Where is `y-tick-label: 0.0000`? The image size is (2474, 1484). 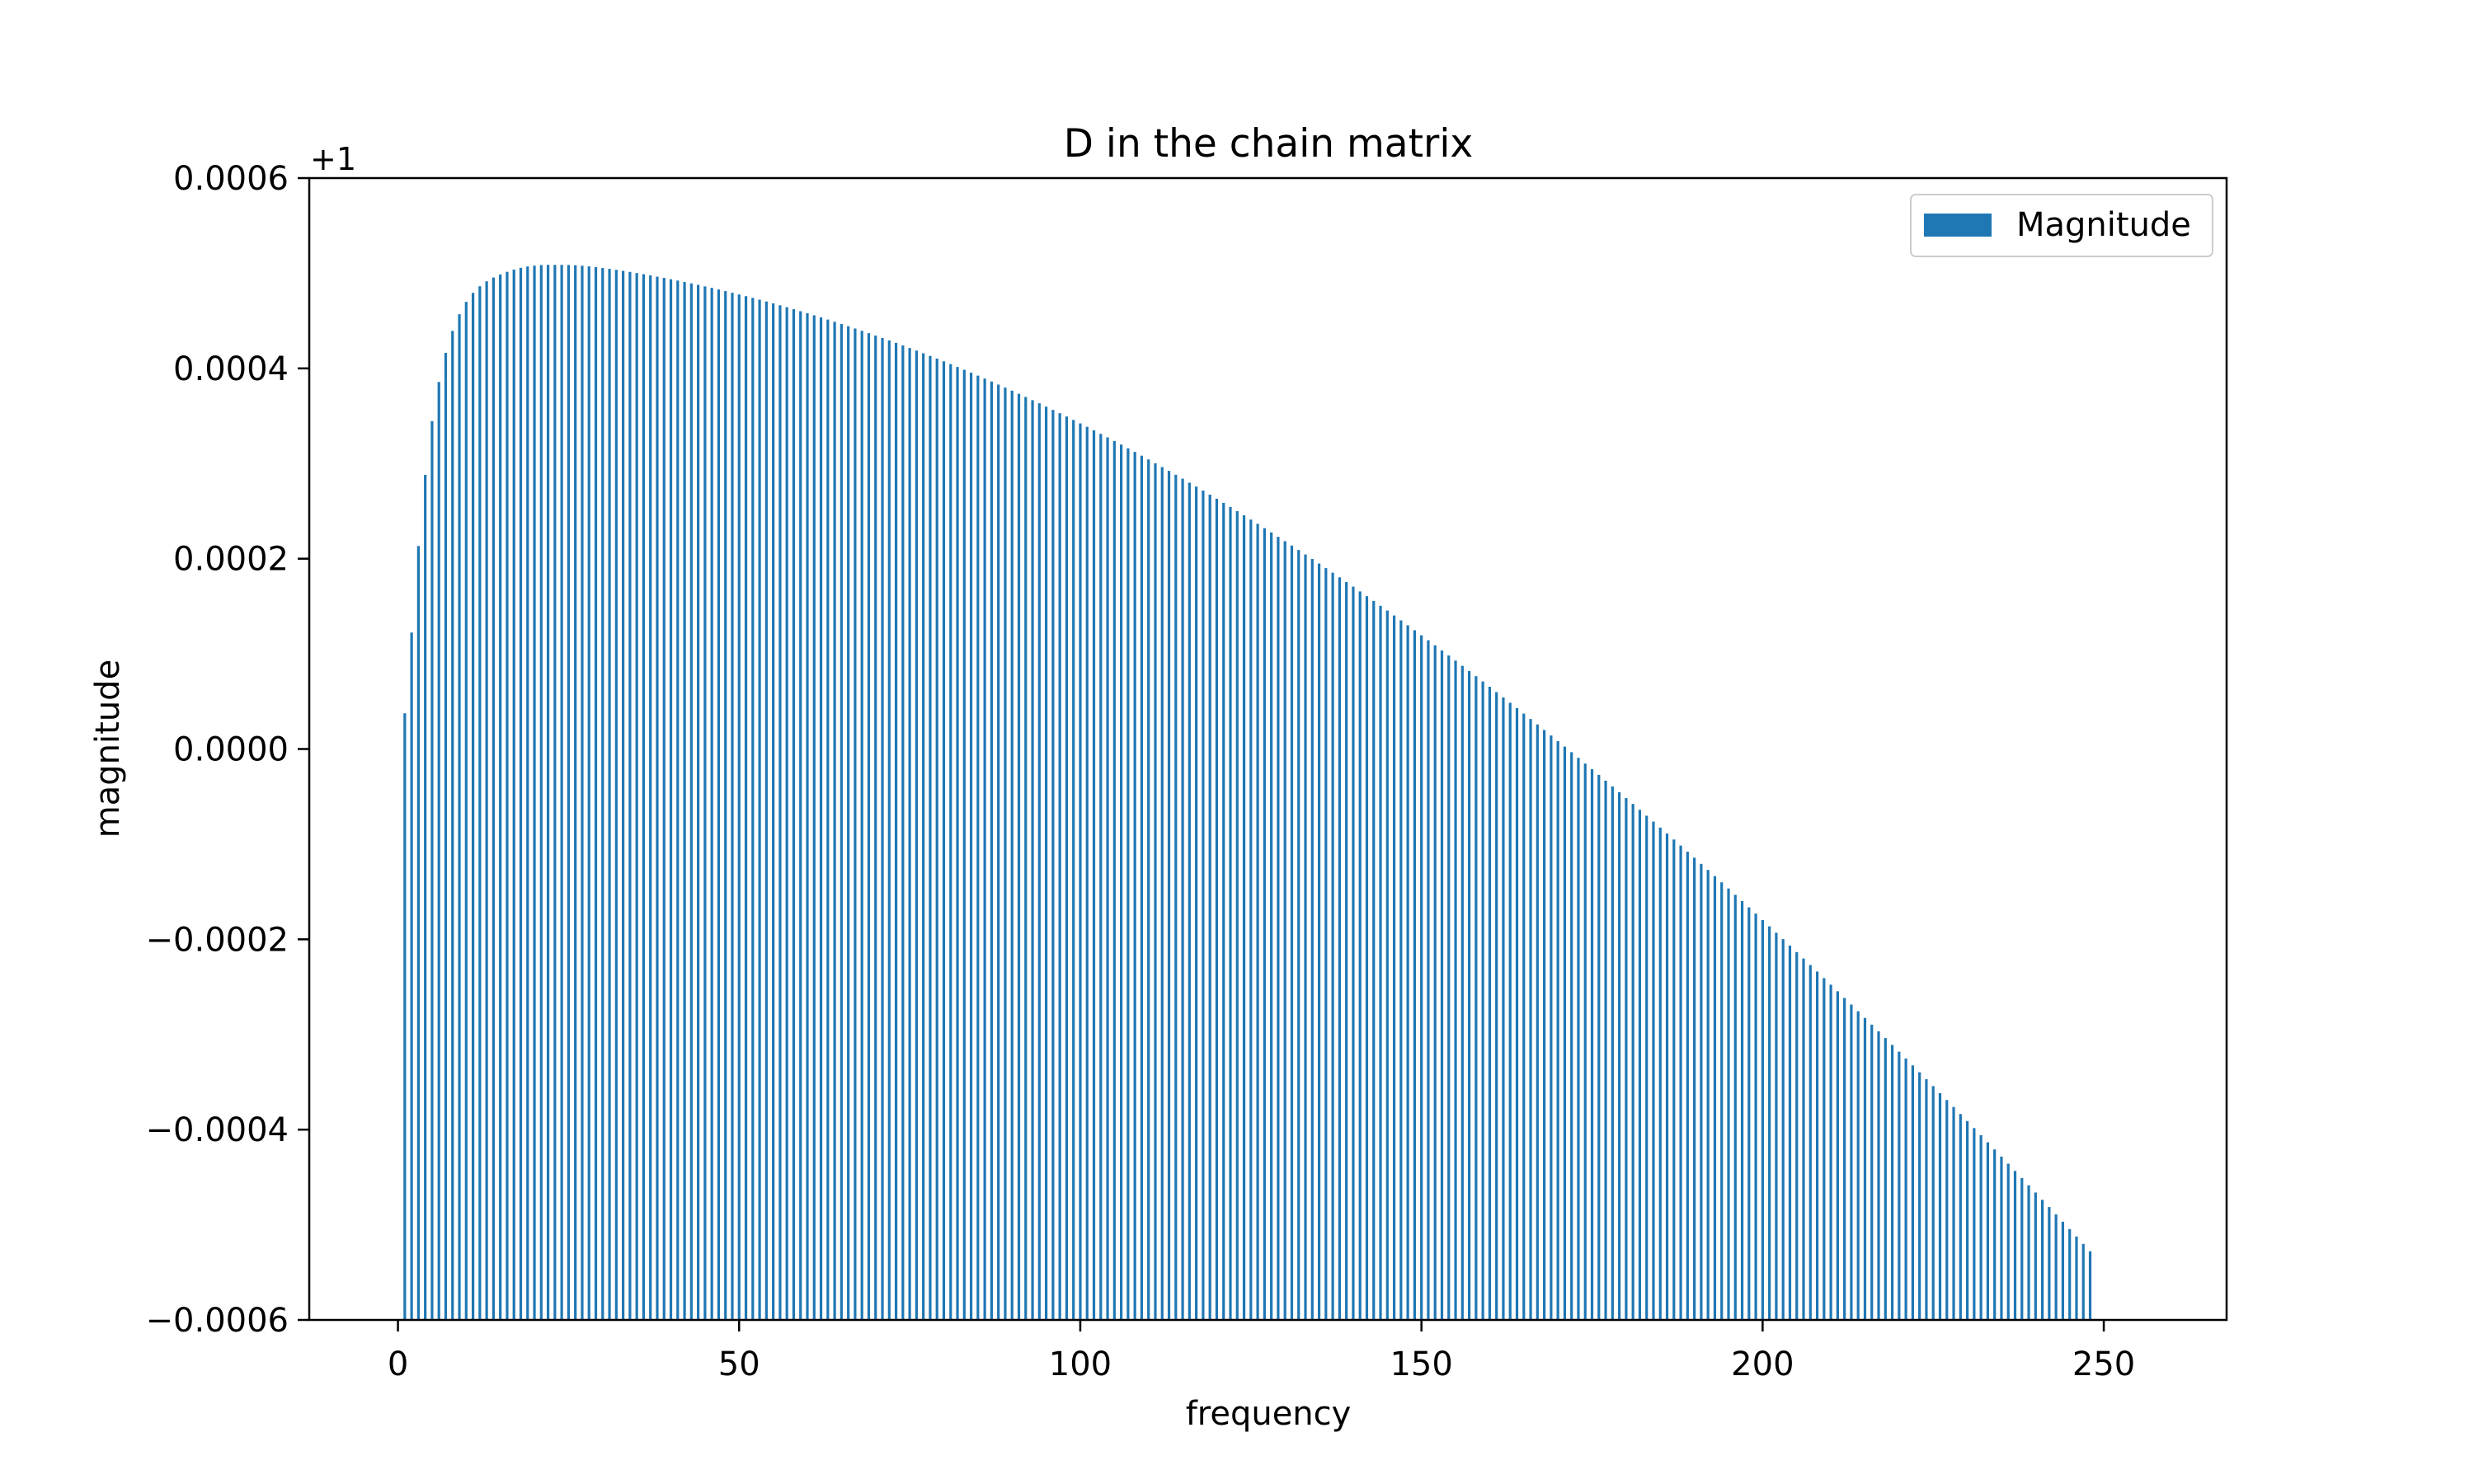 y-tick-label: 0.0000 is located at coordinates (231, 750).